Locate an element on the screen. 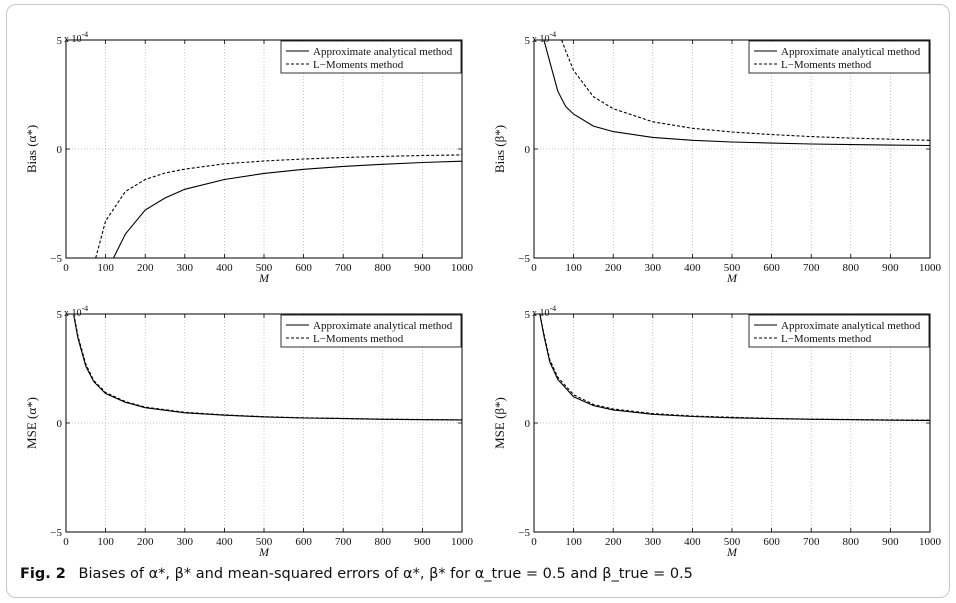 The image size is (956, 603). y-axis-label: MSE (α*) is located at coordinates (31, 423).